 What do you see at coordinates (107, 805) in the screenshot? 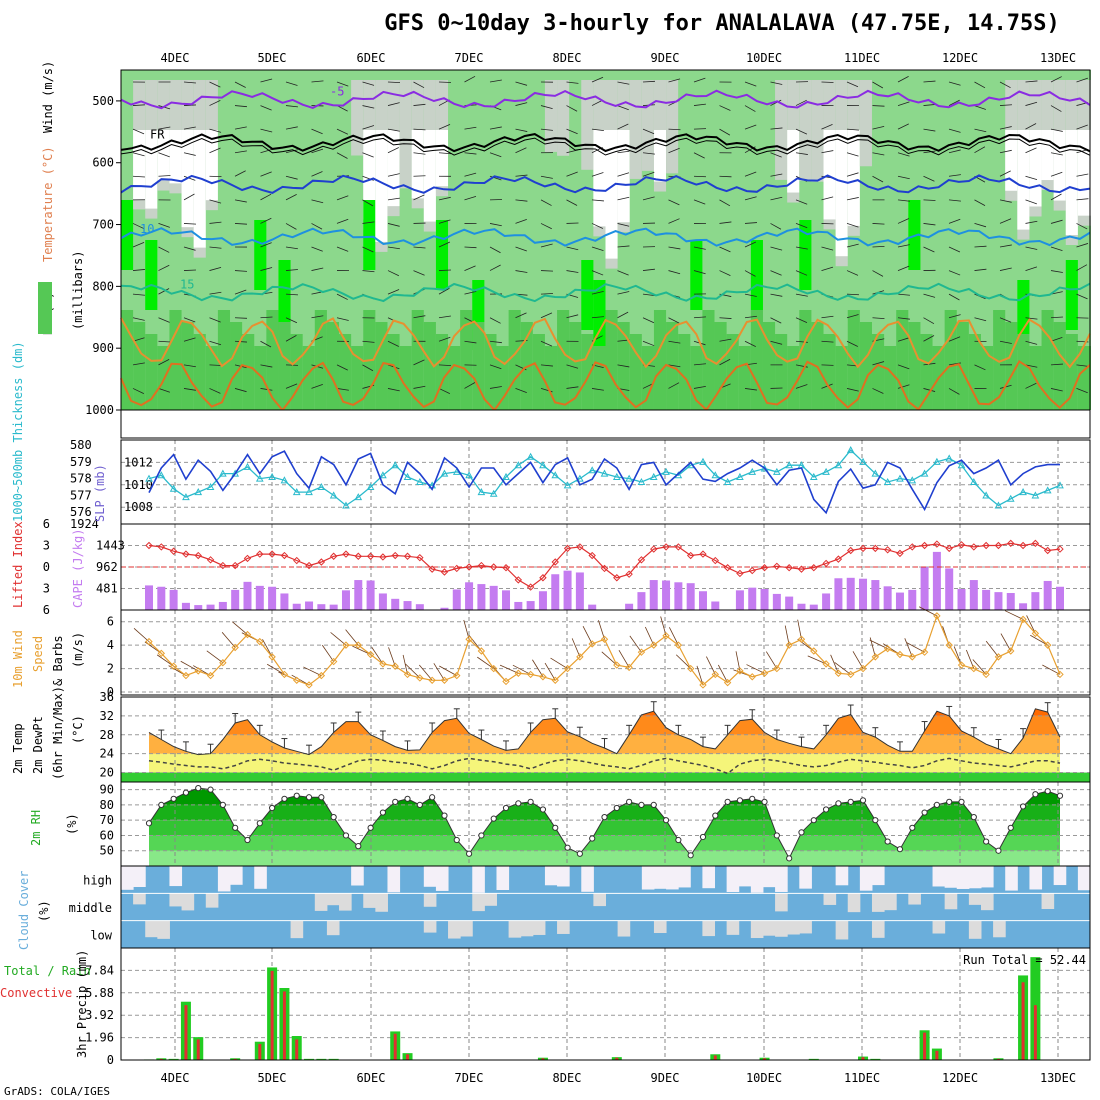
I see `rh-tick-3: 80` at bounding box center [107, 805].